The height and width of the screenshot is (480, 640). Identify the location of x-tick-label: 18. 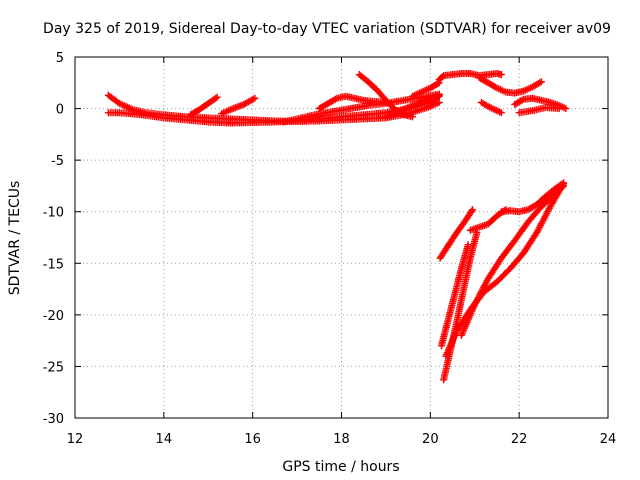
(341, 439).